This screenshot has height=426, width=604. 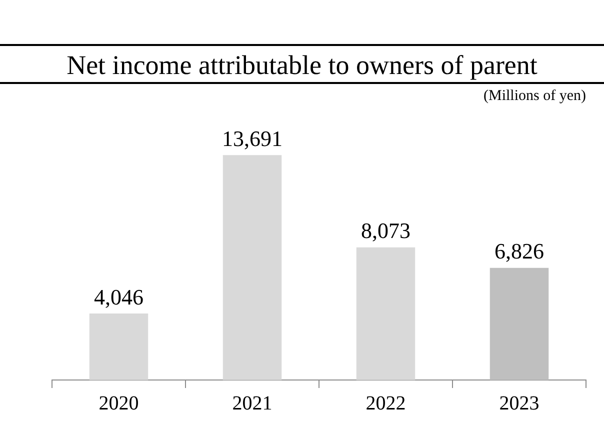 I want to click on data-label: 8,073, so click(x=385, y=231).